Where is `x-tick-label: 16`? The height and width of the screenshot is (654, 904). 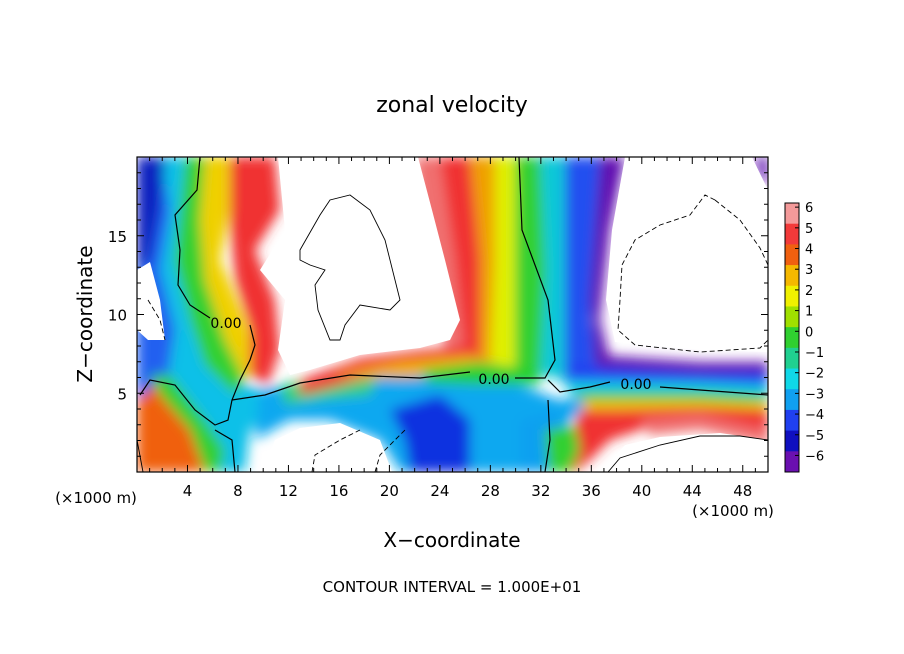
x-tick-label: 16 is located at coordinates (338, 491).